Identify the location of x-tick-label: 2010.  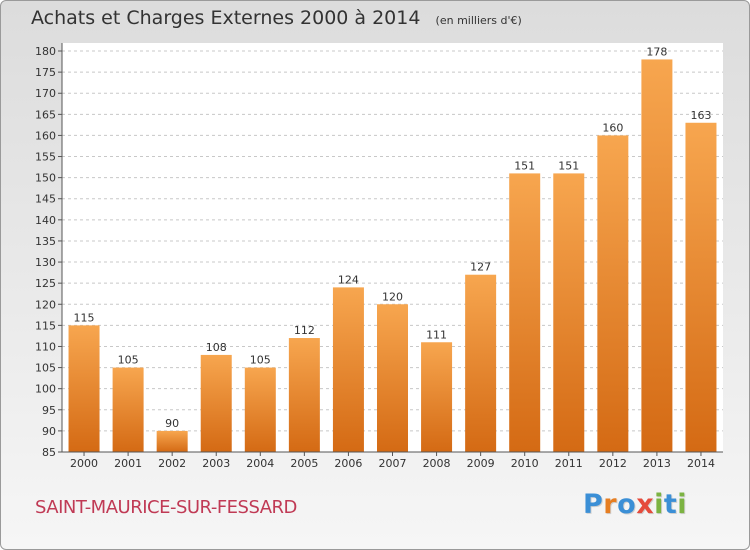
(525, 463).